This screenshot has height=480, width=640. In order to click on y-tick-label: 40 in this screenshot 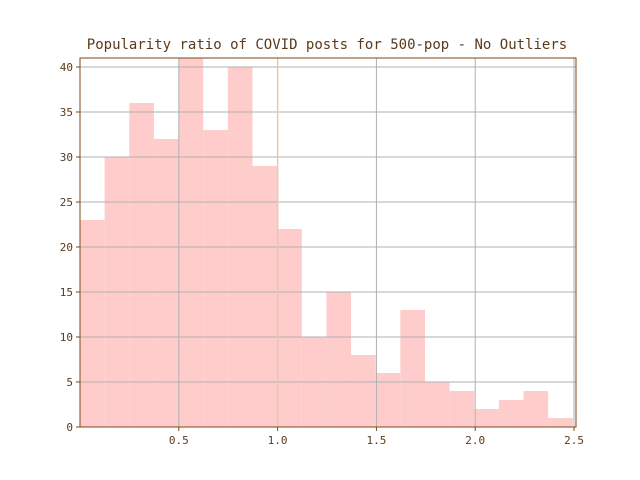, I will do `click(66, 67)`.